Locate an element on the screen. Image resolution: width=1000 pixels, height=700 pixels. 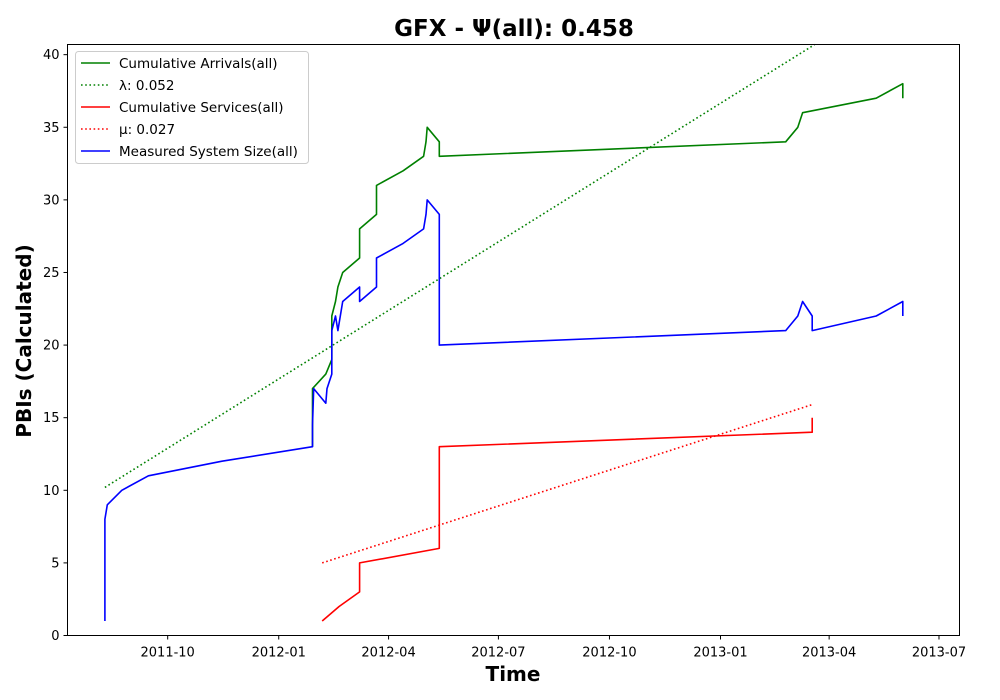
y-axis-ticks: 0 5 10 15 20 25 30 35 40 is located at coordinates (55, 346).